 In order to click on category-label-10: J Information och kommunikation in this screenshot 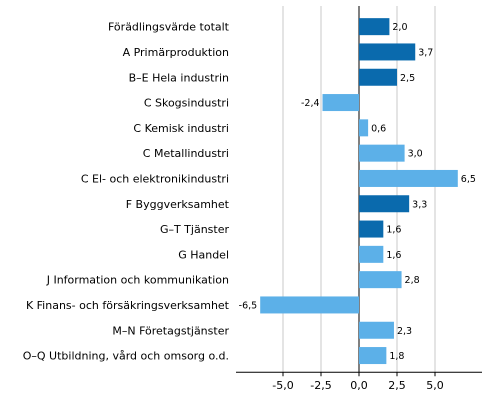, I will do `click(137, 280)`.